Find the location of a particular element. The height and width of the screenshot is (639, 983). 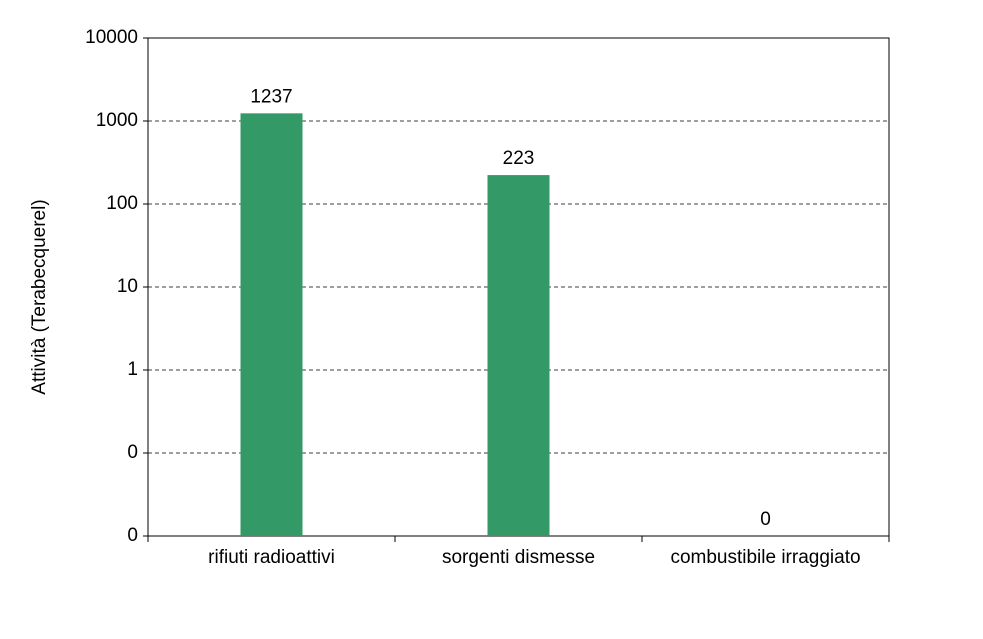

y-tick-label: 100 is located at coordinates (122, 203).